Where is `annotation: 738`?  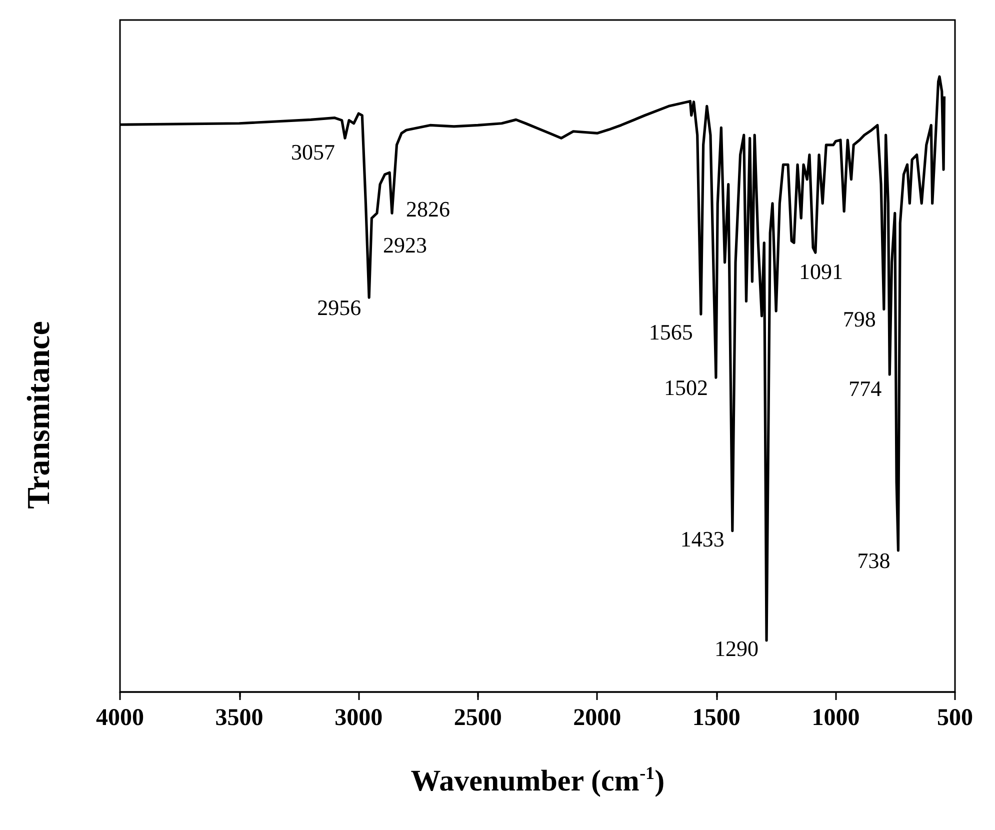 annotation: 738 is located at coordinates (873, 560).